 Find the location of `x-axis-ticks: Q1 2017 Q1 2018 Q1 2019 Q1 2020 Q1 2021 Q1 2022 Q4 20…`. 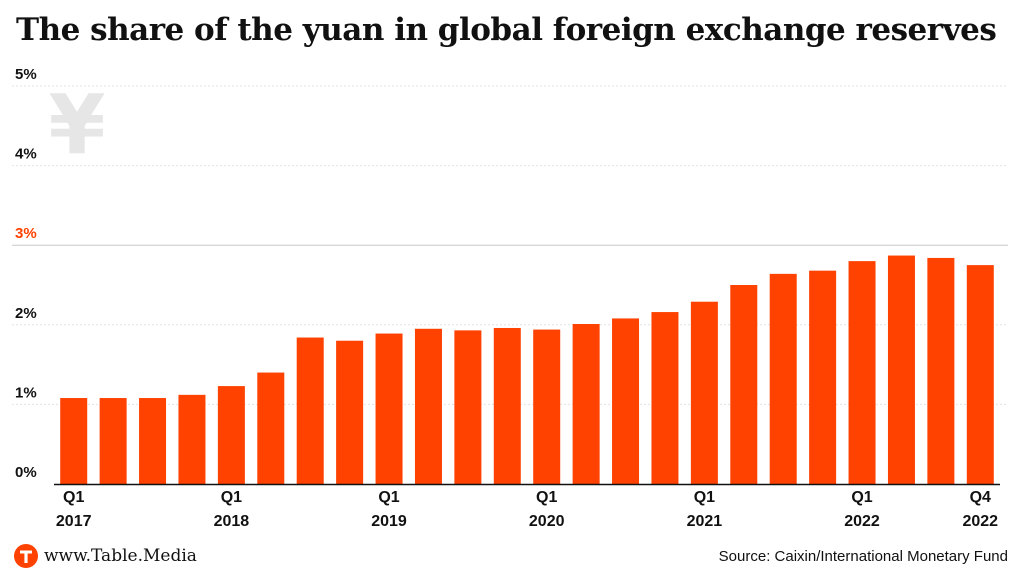

x-axis-ticks: Q1 2017 Q1 2018 Q1 2019 Q1 2020 Q1 2021 Q1 2022 Q4 20… is located at coordinates (527, 509).